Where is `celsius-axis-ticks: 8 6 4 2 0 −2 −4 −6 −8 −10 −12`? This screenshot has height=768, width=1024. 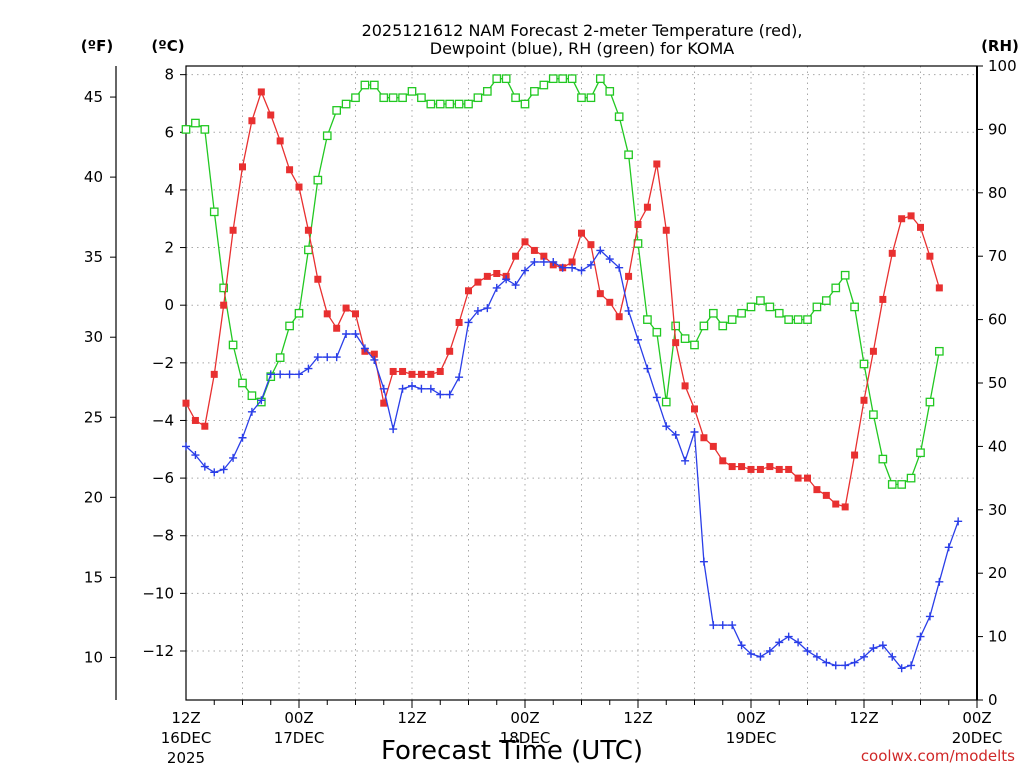 celsius-axis-ticks: 8 6 4 2 0 −2 −4 −6 −8 −10 −12 is located at coordinates (164, 363).